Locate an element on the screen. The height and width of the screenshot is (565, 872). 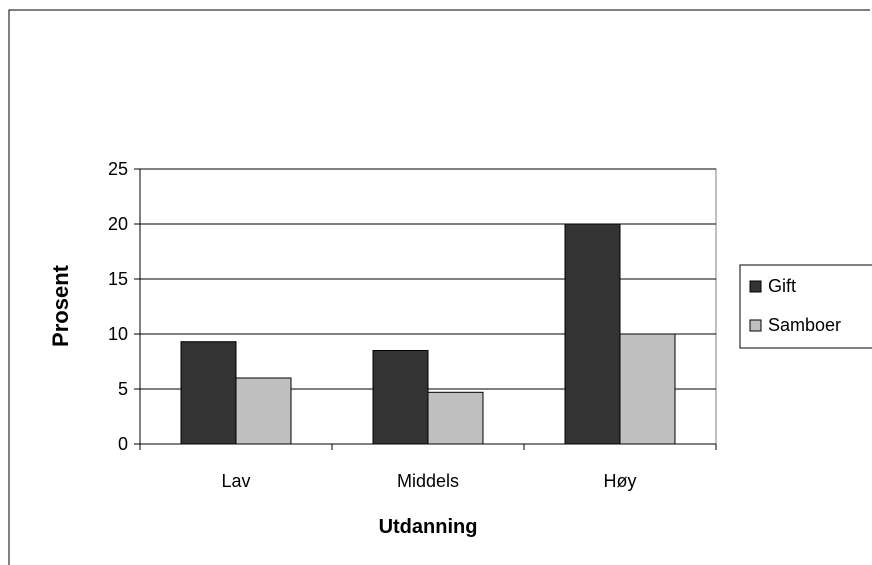
legend-label-gift: Gift is located at coordinates (782, 286).